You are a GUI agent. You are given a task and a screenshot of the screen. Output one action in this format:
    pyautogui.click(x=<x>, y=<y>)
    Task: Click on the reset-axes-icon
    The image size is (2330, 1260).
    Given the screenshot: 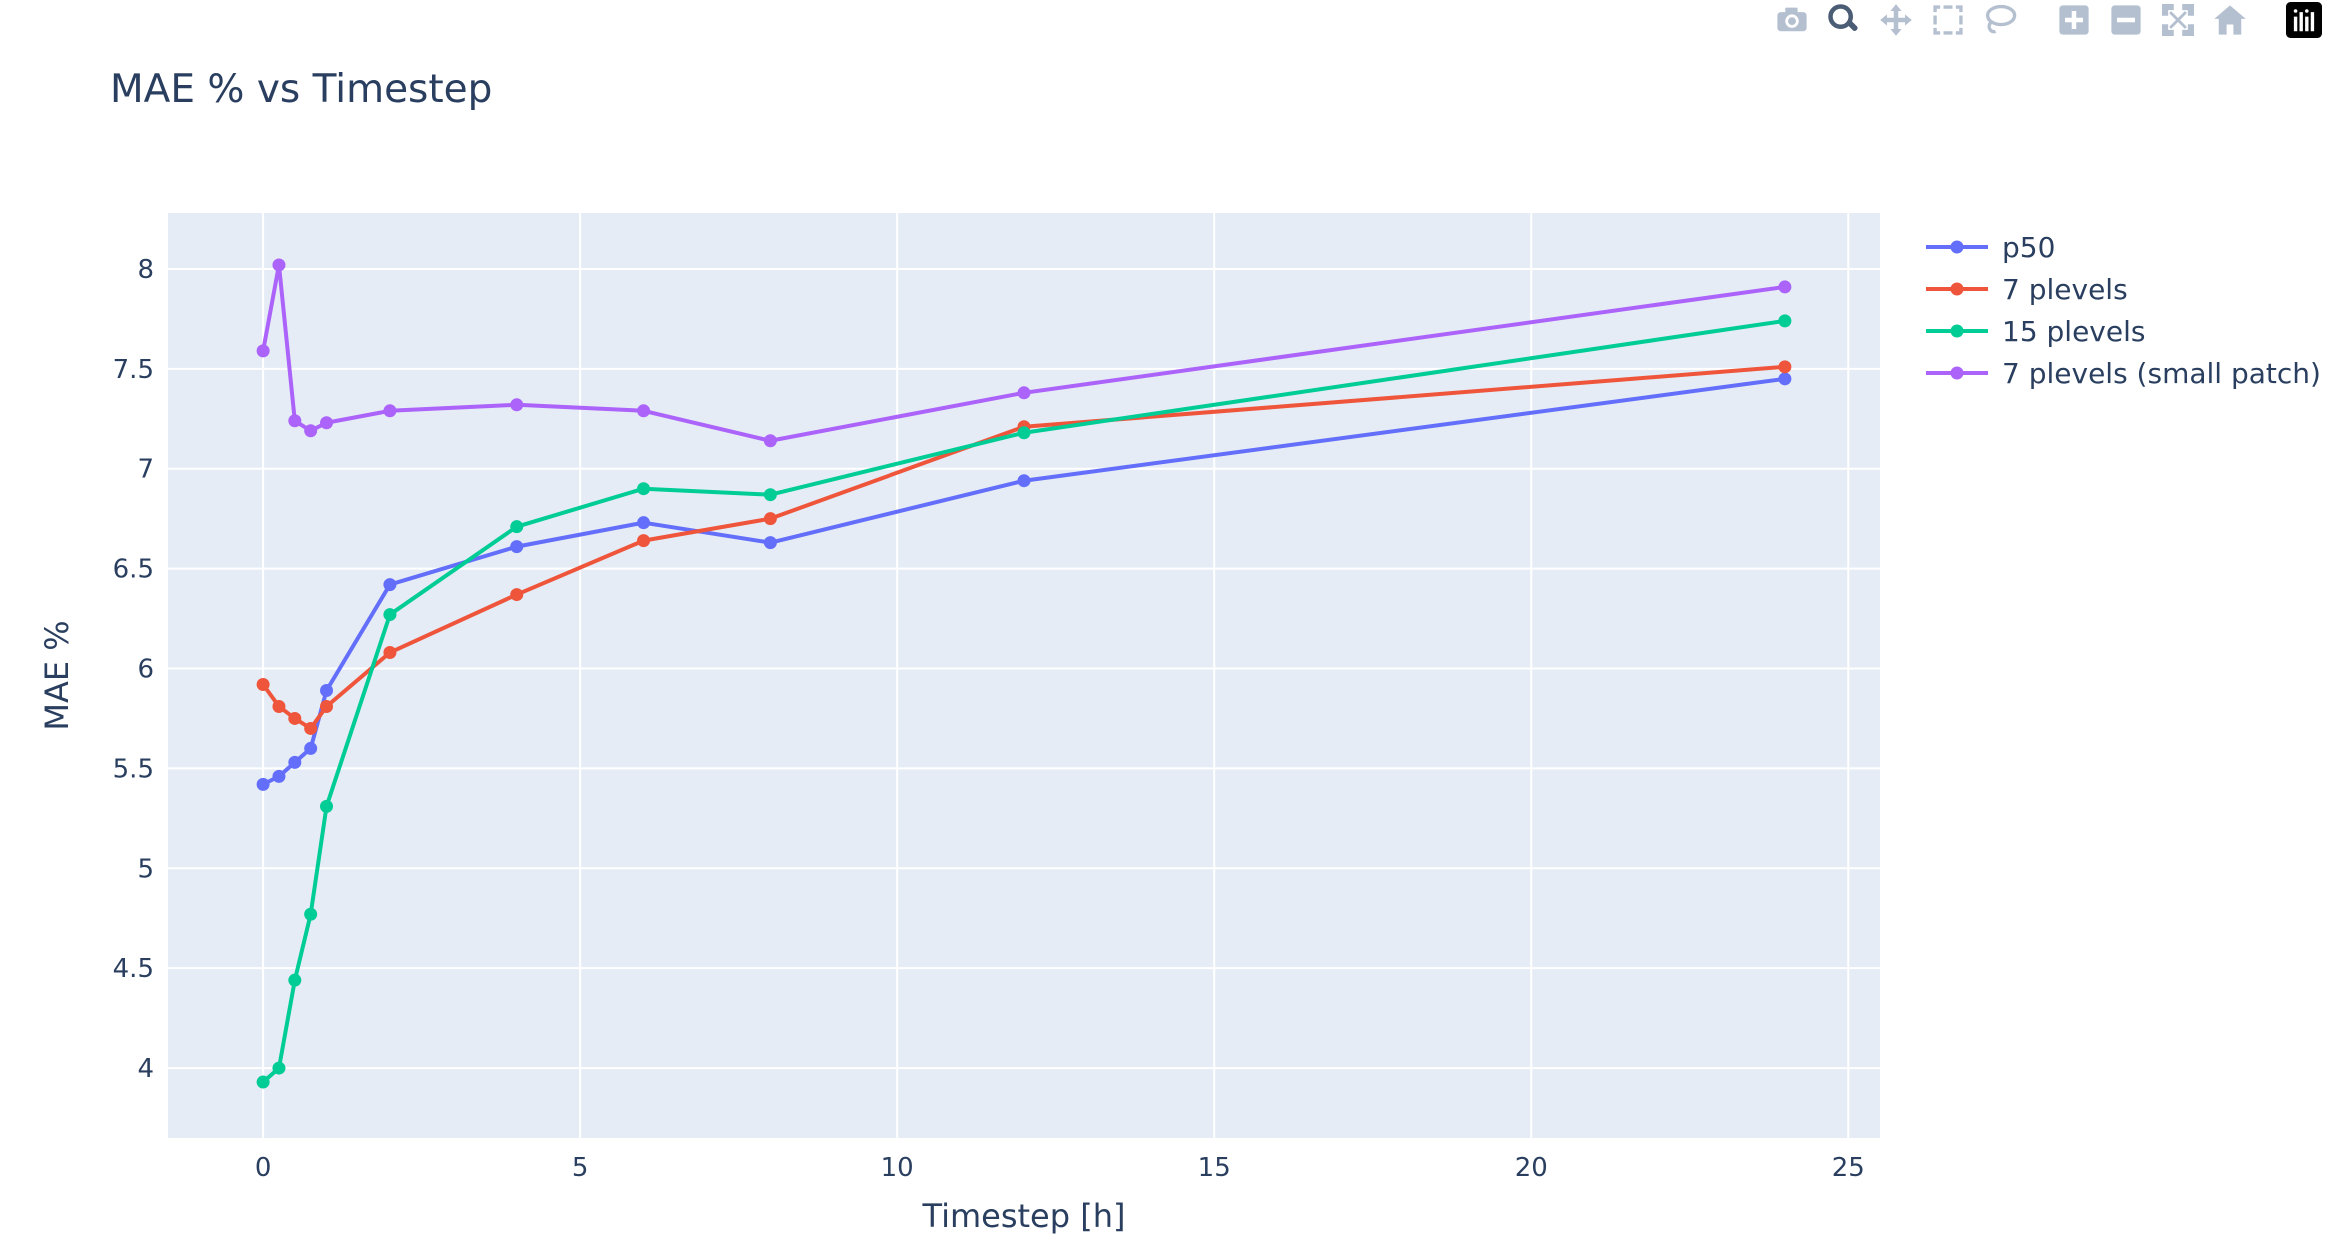 What is the action you would take?
    pyautogui.click(x=2230, y=20)
    